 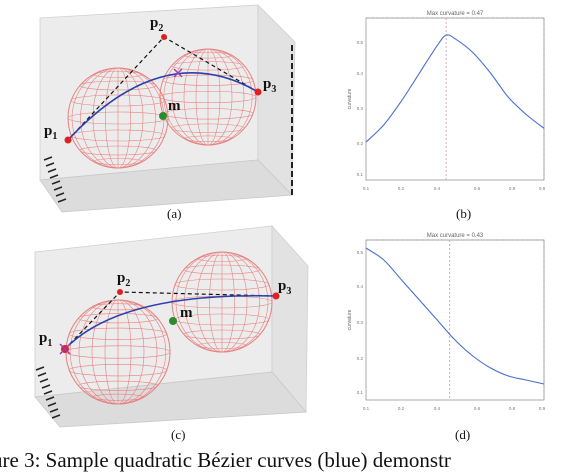 What do you see at coordinates (267, 84) in the screenshot?
I see `label-p3-a: p` at bounding box center [267, 84].